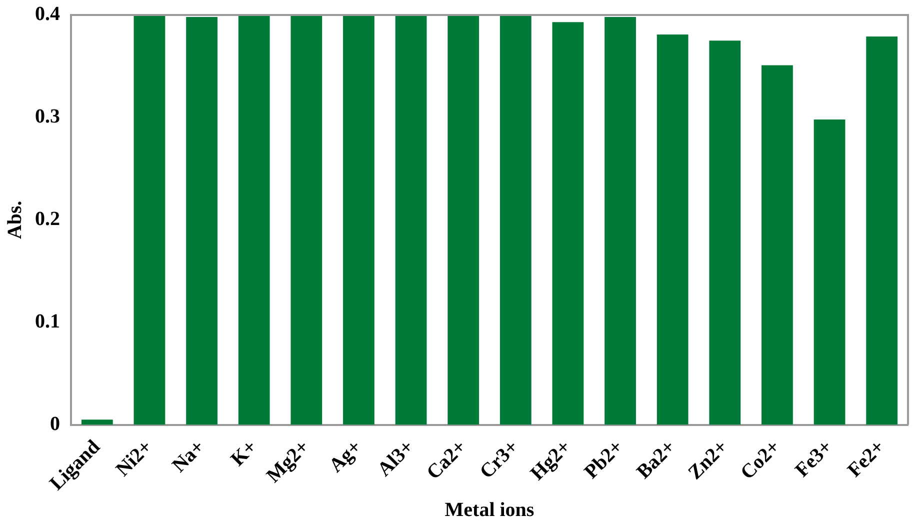  I want to click on x-tick-label: Fe3+, so click(814, 459).